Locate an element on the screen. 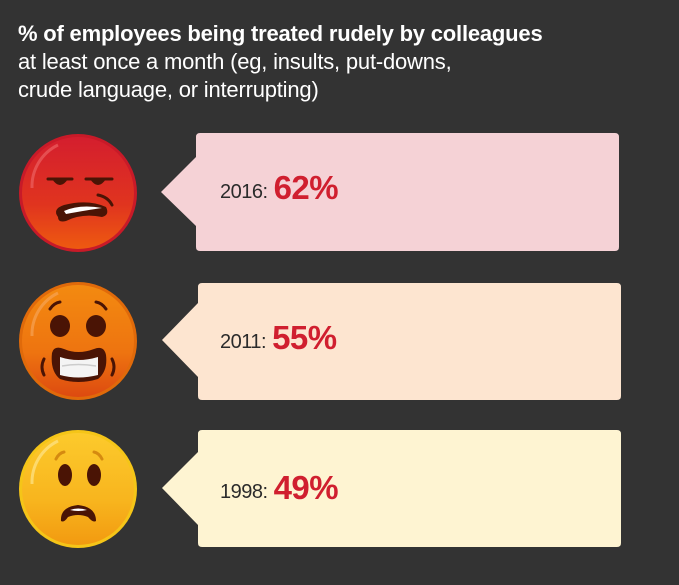 This screenshot has width=679, height=585. percentage-value: 55% is located at coordinates (304, 337).